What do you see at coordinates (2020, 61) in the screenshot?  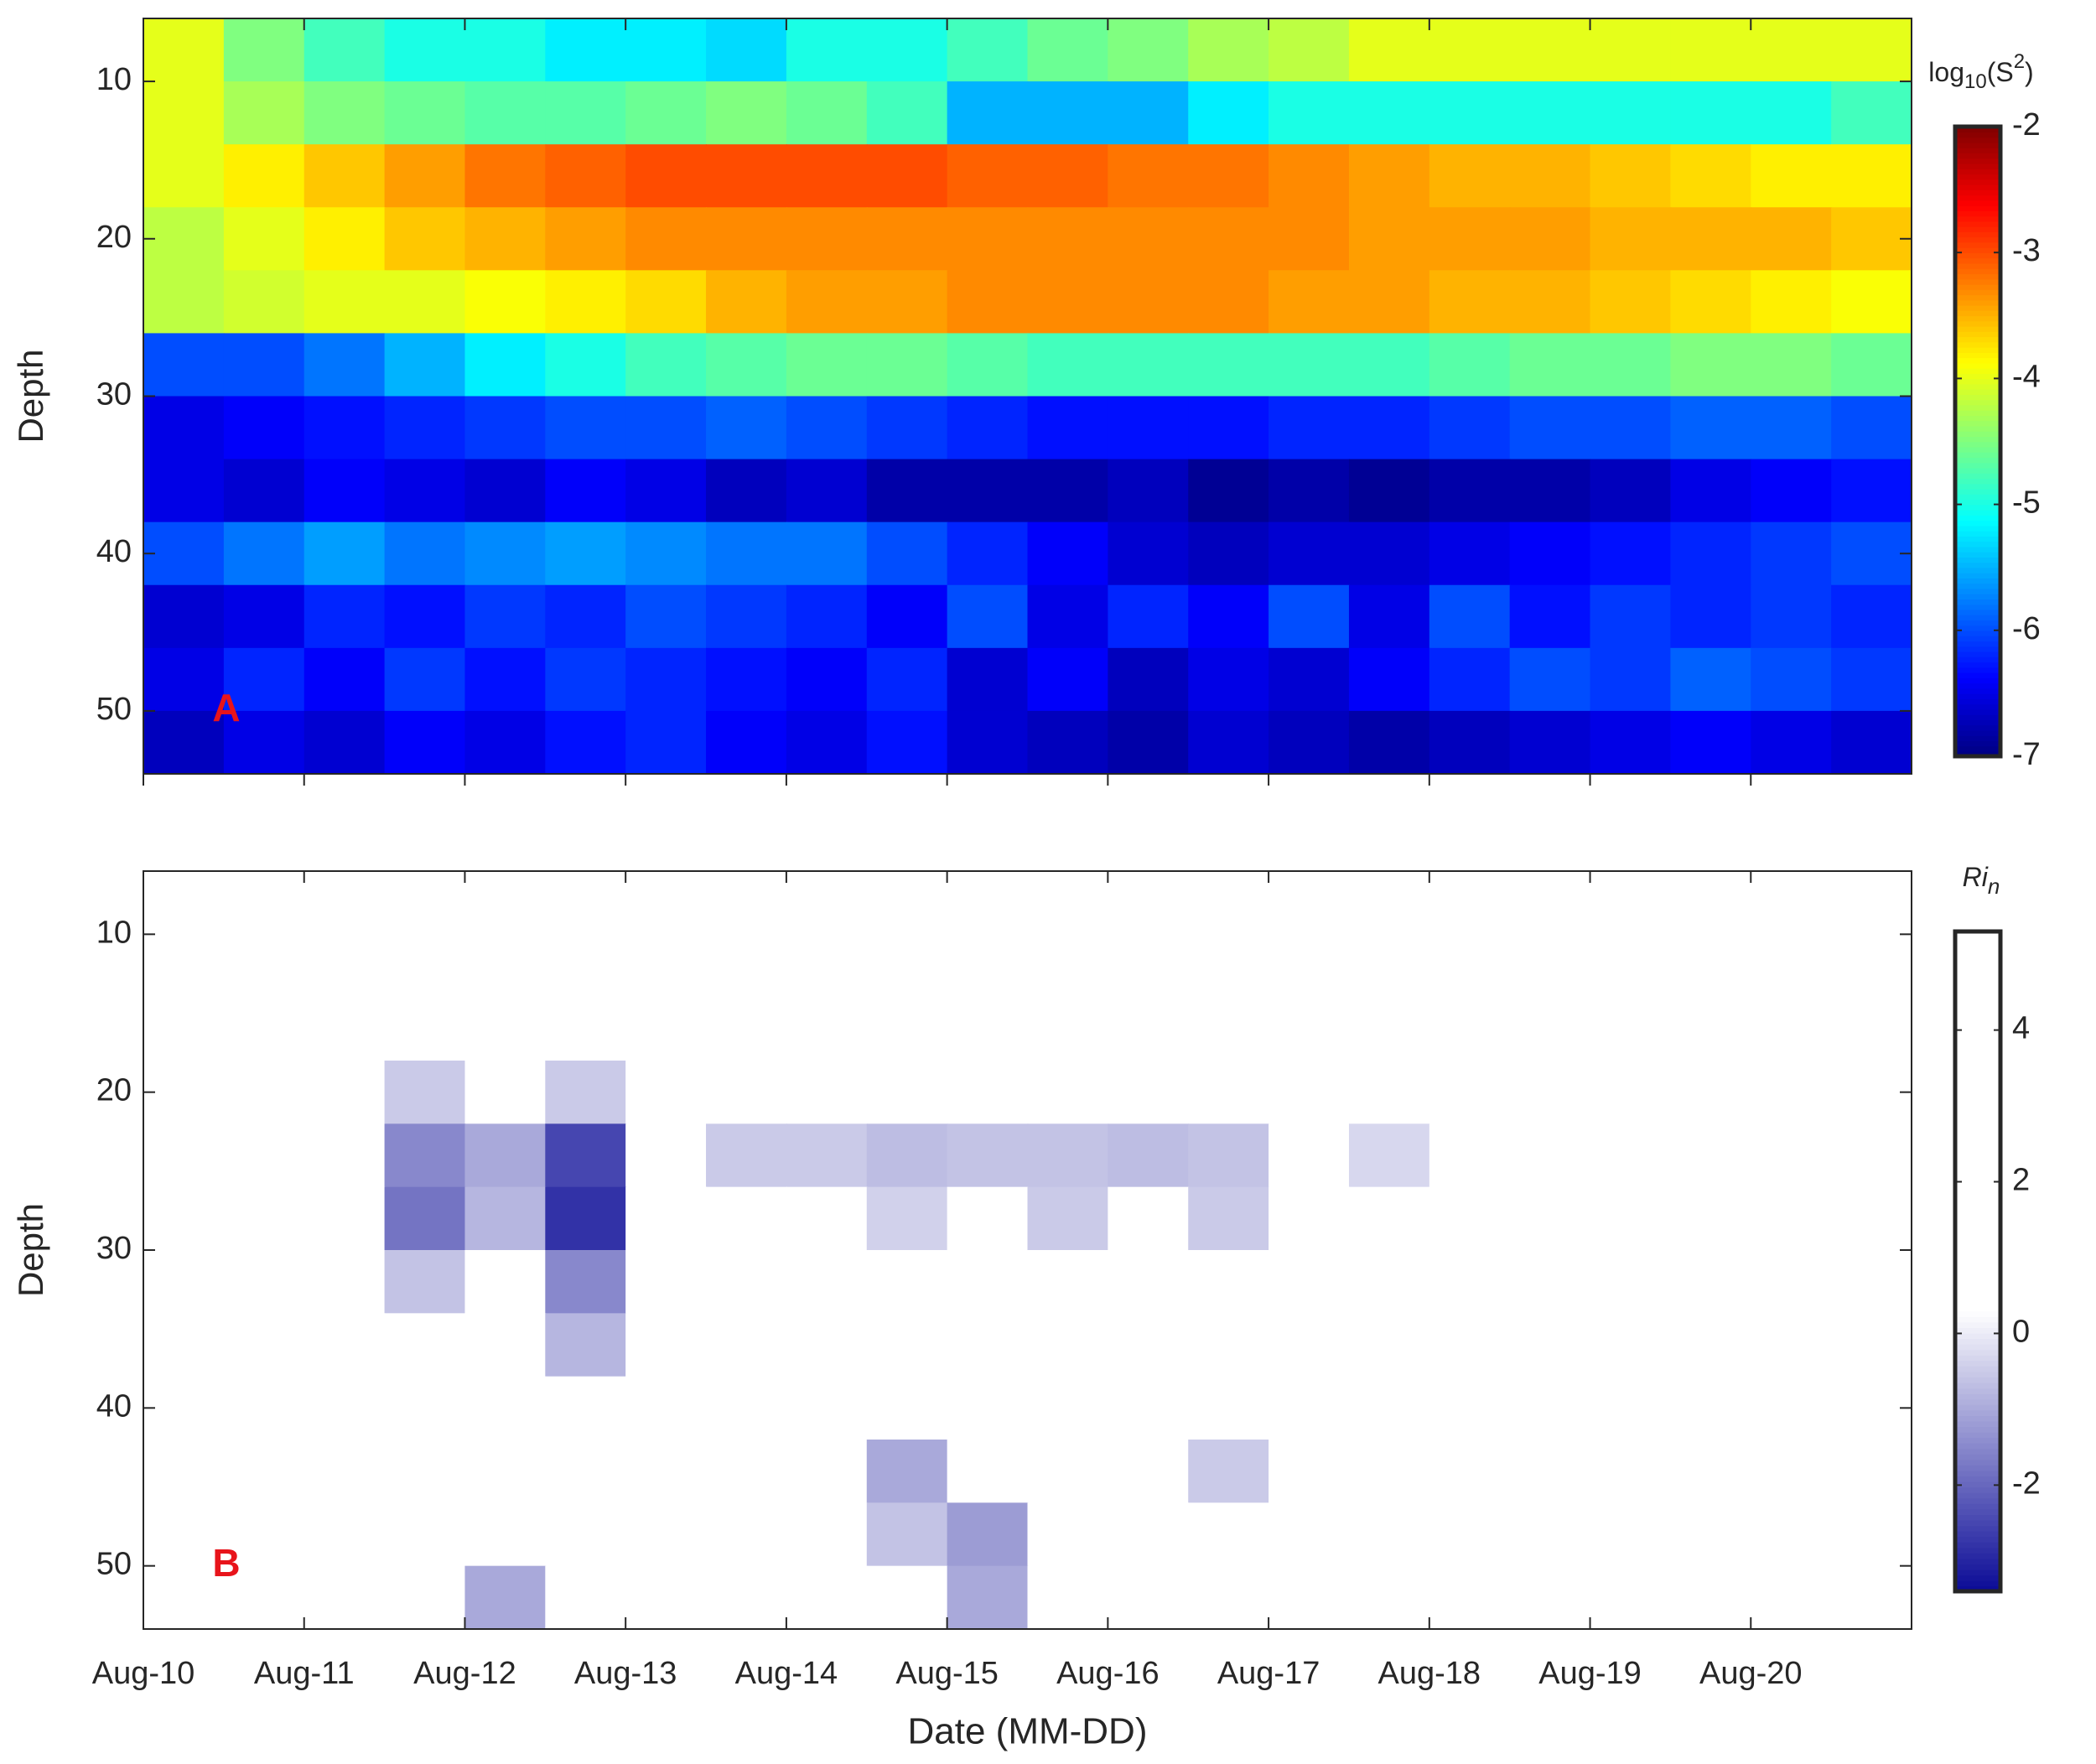 I see `colorbar-label-part: 2` at bounding box center [2020, 61].